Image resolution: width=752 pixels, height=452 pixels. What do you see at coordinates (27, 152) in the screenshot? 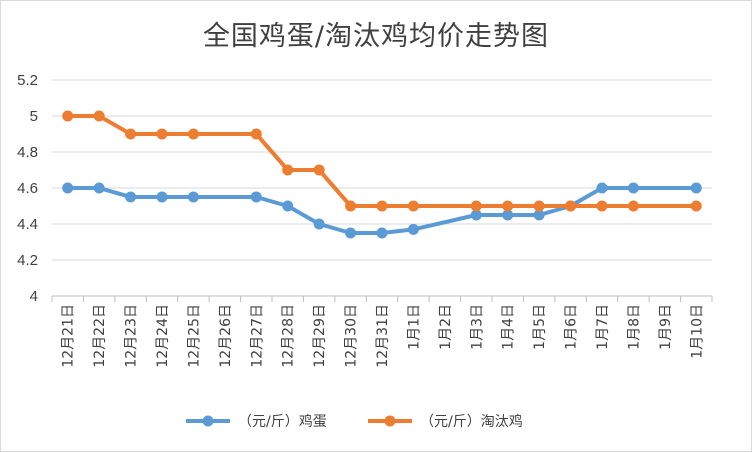
I see `y-tick-label: 4.8` at bounding box center [27, 152].